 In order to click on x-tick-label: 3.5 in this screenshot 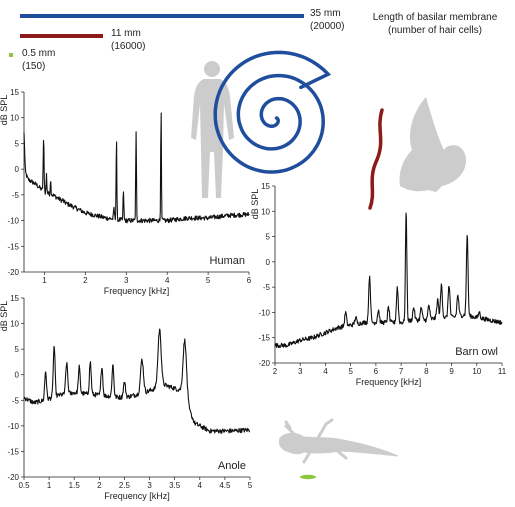, I will do `click(175, 485)`.